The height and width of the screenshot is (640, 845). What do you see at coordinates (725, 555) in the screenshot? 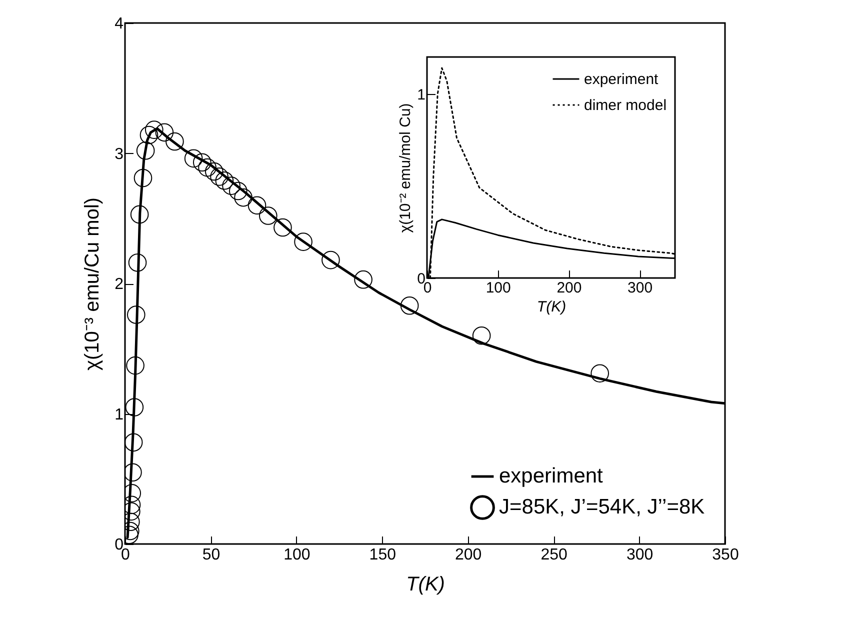
I see `x-tick-label: 350` at bounding box center [725, 555].